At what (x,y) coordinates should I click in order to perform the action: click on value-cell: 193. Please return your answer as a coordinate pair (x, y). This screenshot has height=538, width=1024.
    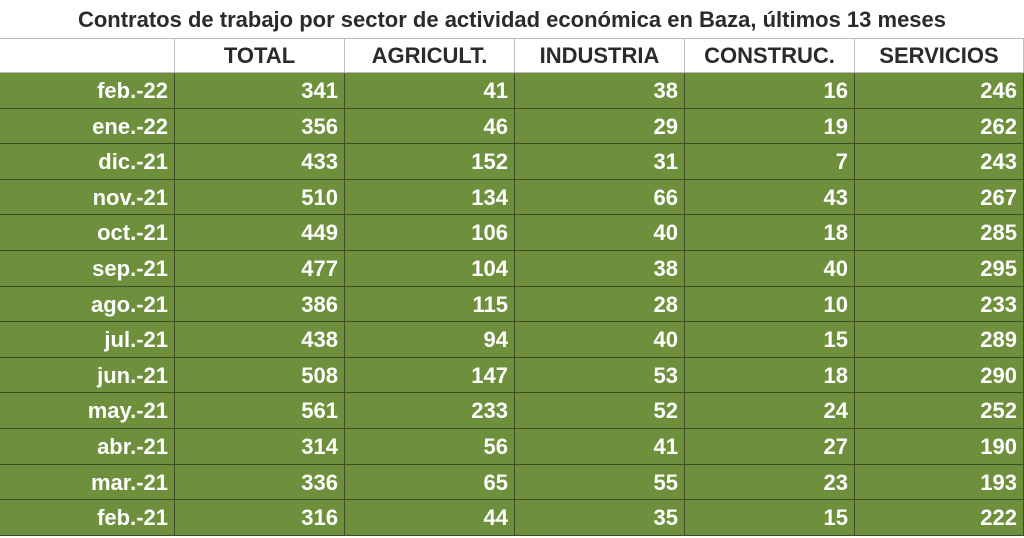
    Looking at the image, I should click on (939, 482).